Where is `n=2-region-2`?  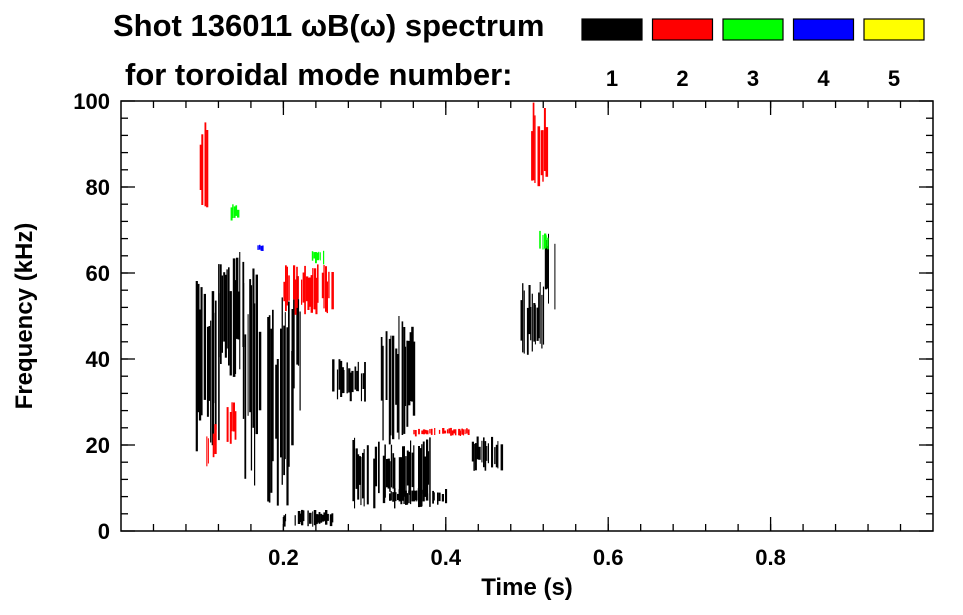 n=2-region-2 is located at coordinates (231, 423).